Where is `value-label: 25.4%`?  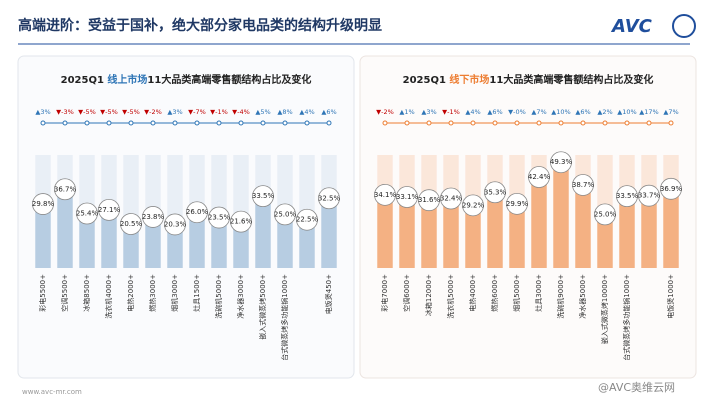
value-label: 25.4% is located at coordinates (87, 214).